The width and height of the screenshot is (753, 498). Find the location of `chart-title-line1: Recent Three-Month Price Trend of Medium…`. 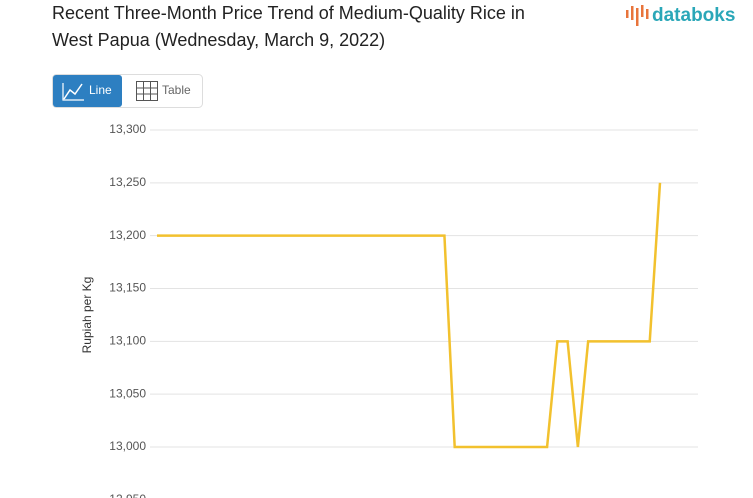

chart-title-line1: Recent Three-Month Price Trend of Medium… is located at coordinates (288, 26).